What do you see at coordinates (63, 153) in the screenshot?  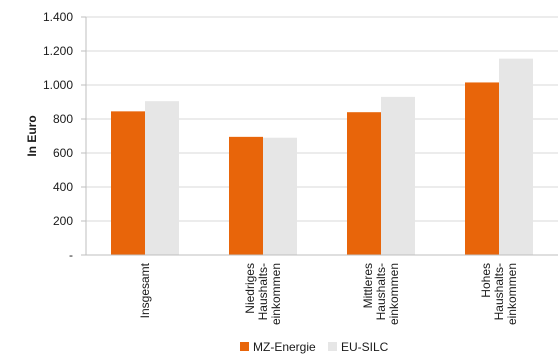 I see `y-tick-label: 600` at bounding box center [63, 153].